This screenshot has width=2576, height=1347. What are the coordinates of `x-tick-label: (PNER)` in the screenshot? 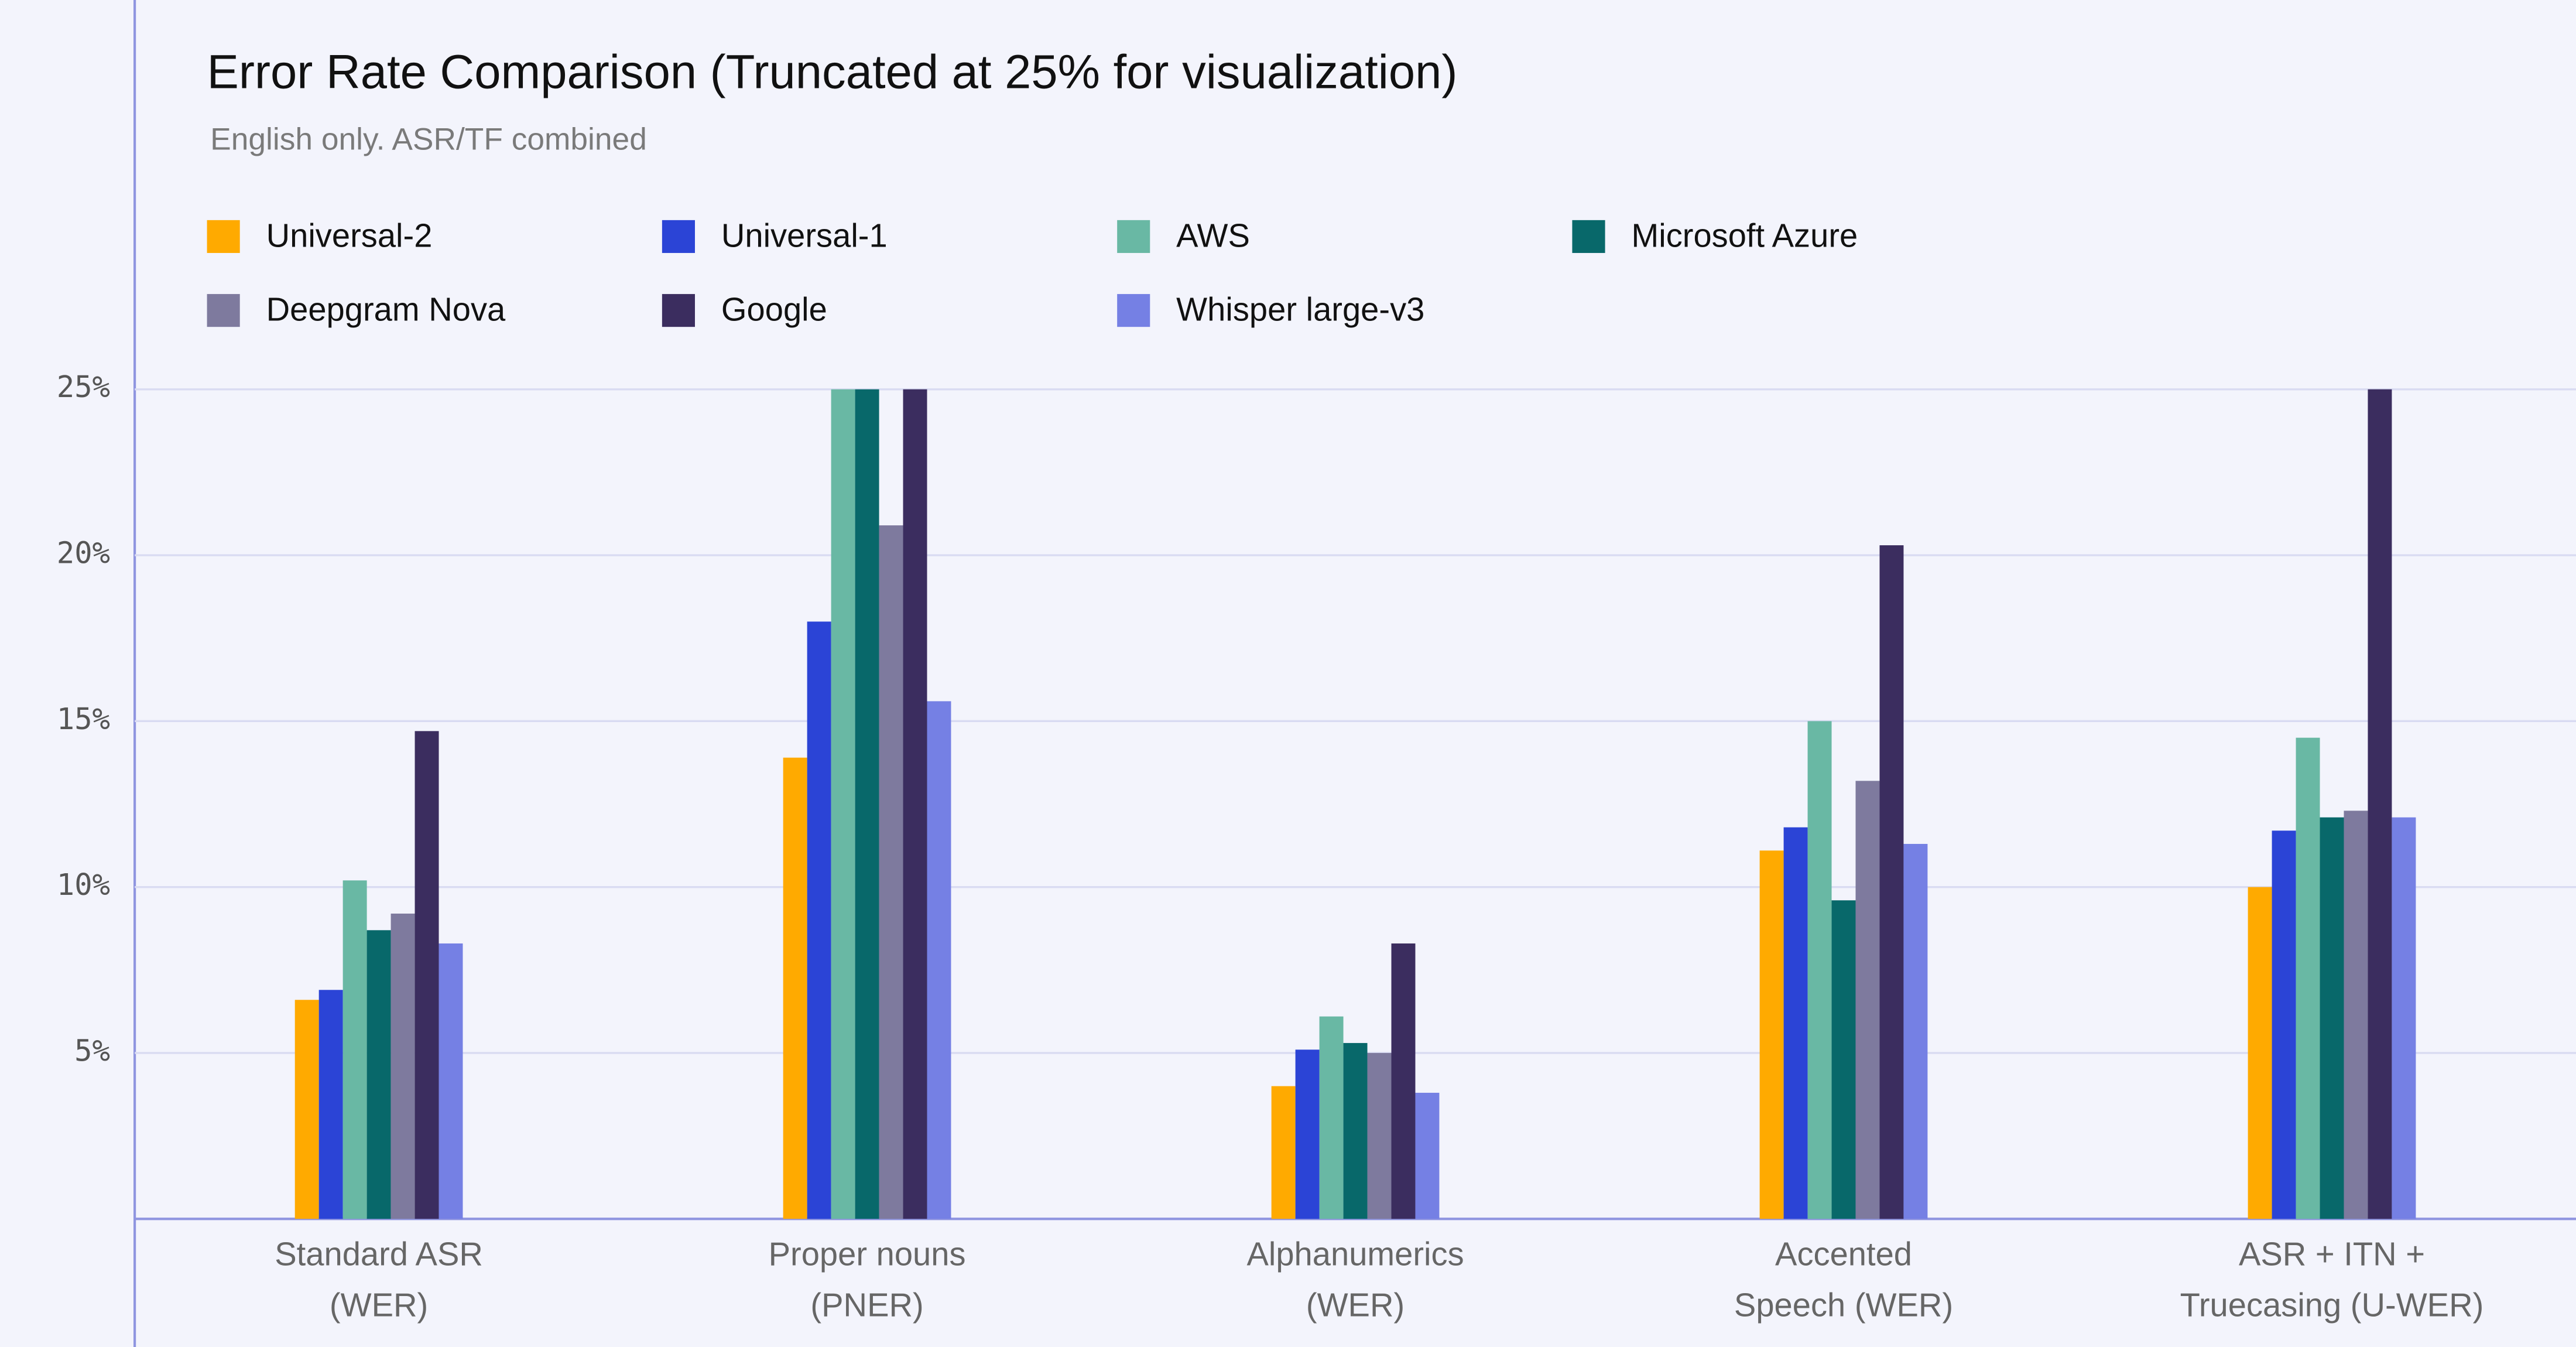 It's located at (866, 1305).